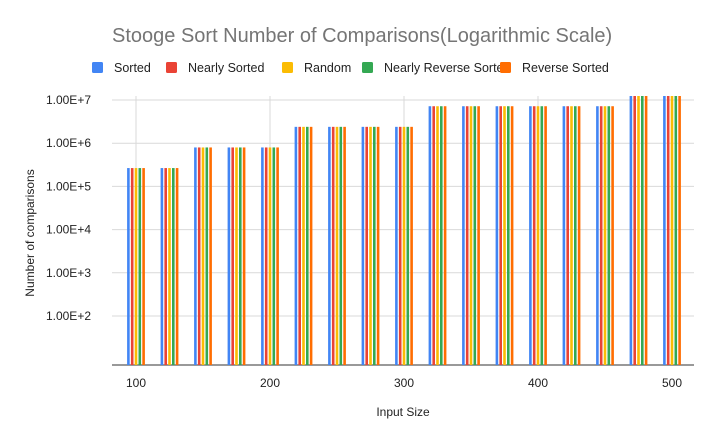  I want to click on legend-label: Sorted, so click(132, 68).